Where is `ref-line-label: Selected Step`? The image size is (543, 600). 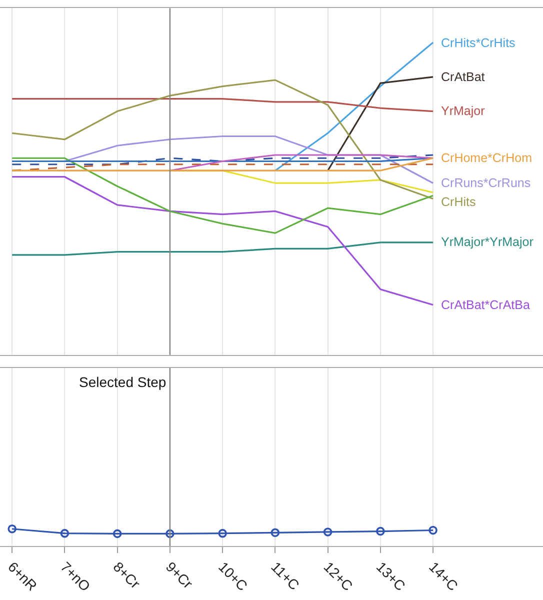 ref-line-label: Selected Step is located at coordinates (122, 382).